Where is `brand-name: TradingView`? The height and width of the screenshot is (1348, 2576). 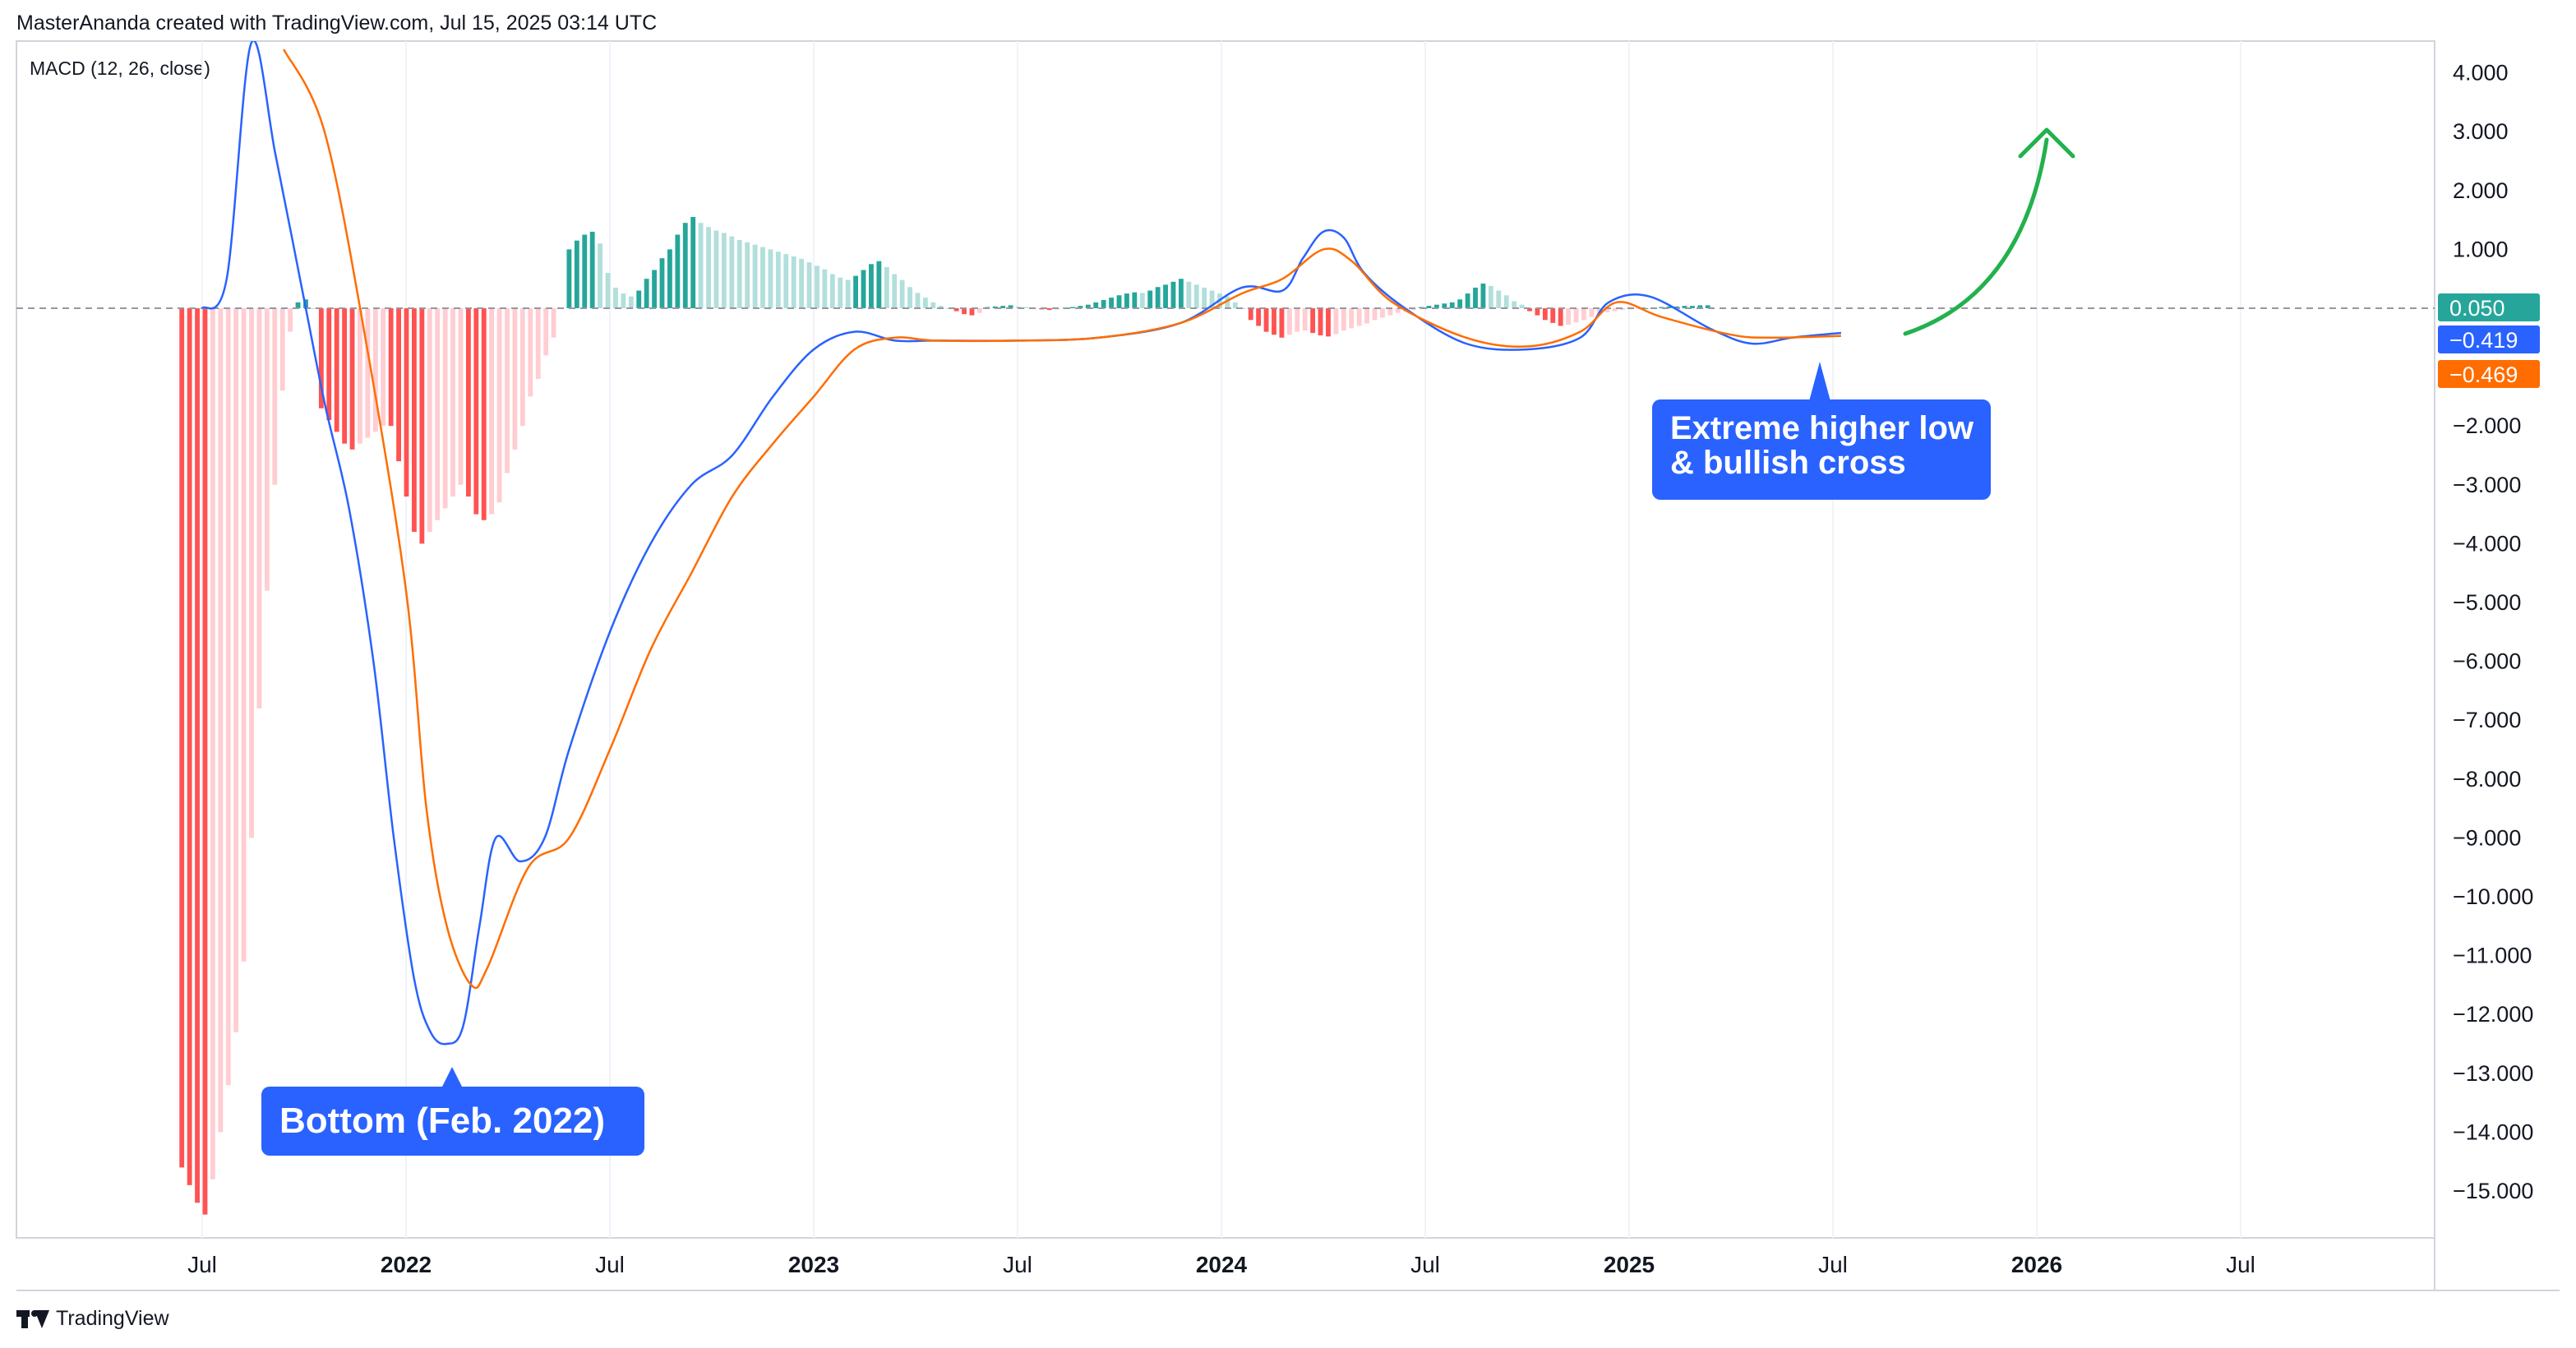 brand-name: TradingView is located at coordinates (113, 1318).